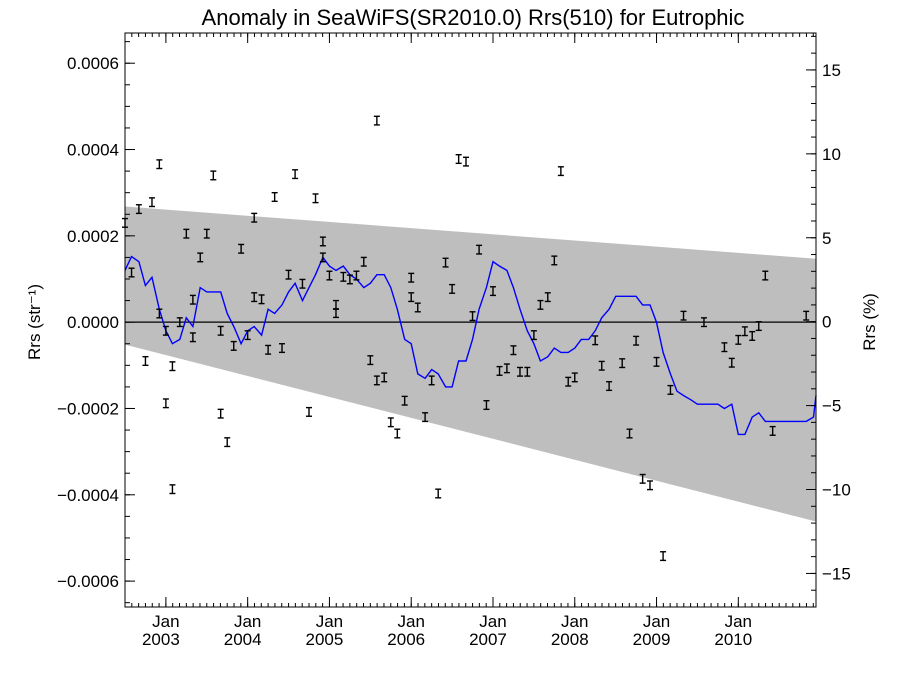 The width and height of the screenshot is (900, 675). Describe the element at coordinates (836, 490) in the screenshot. I see `y2-tick-label: −10` at that location.